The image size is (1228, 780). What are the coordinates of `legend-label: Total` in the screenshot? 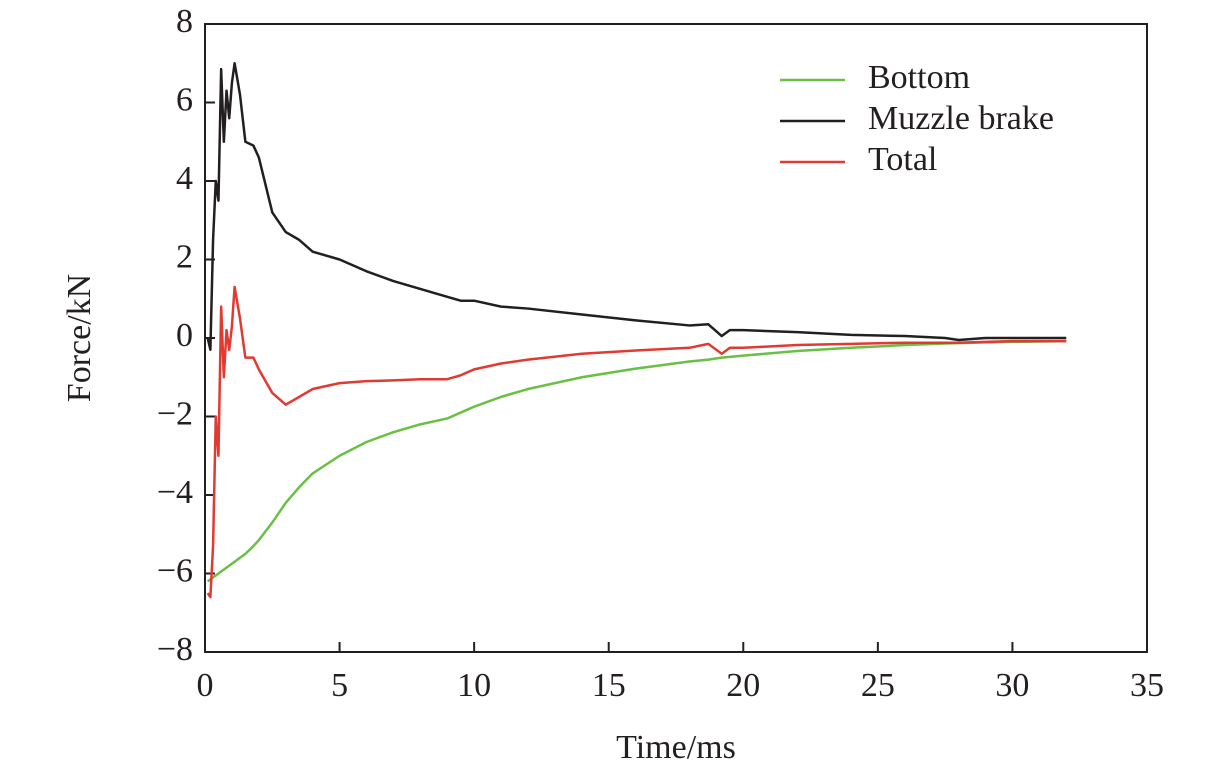 It's located at (902, 159).